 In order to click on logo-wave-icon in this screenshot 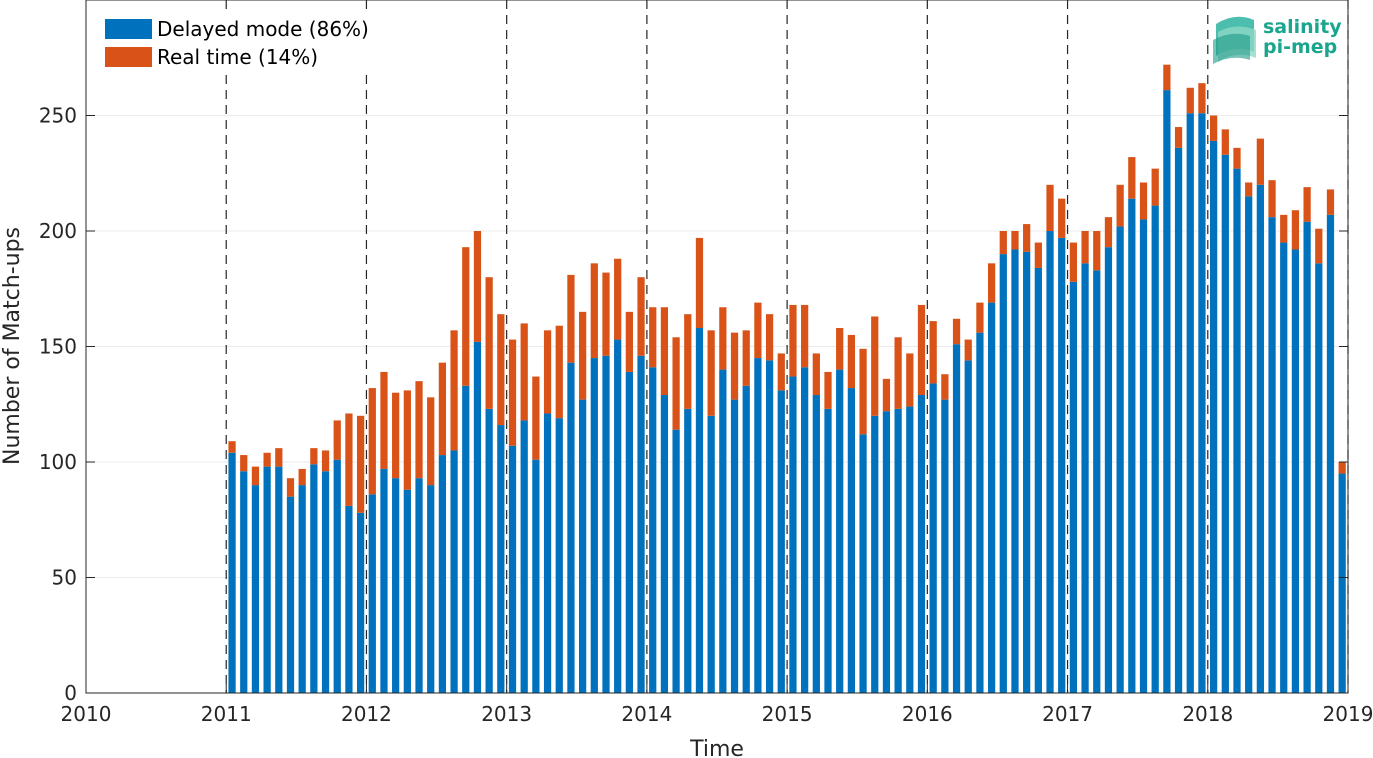, I will do `click(1234, 40)`.